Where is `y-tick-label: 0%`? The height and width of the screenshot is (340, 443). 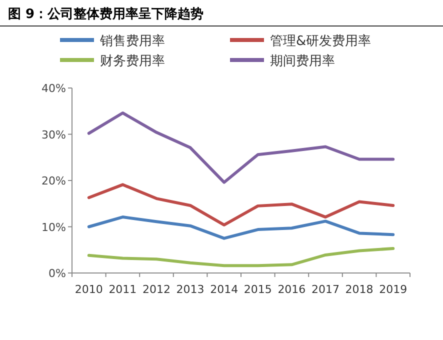
y-tick-label: 0% is located at coordinates (57, 273).